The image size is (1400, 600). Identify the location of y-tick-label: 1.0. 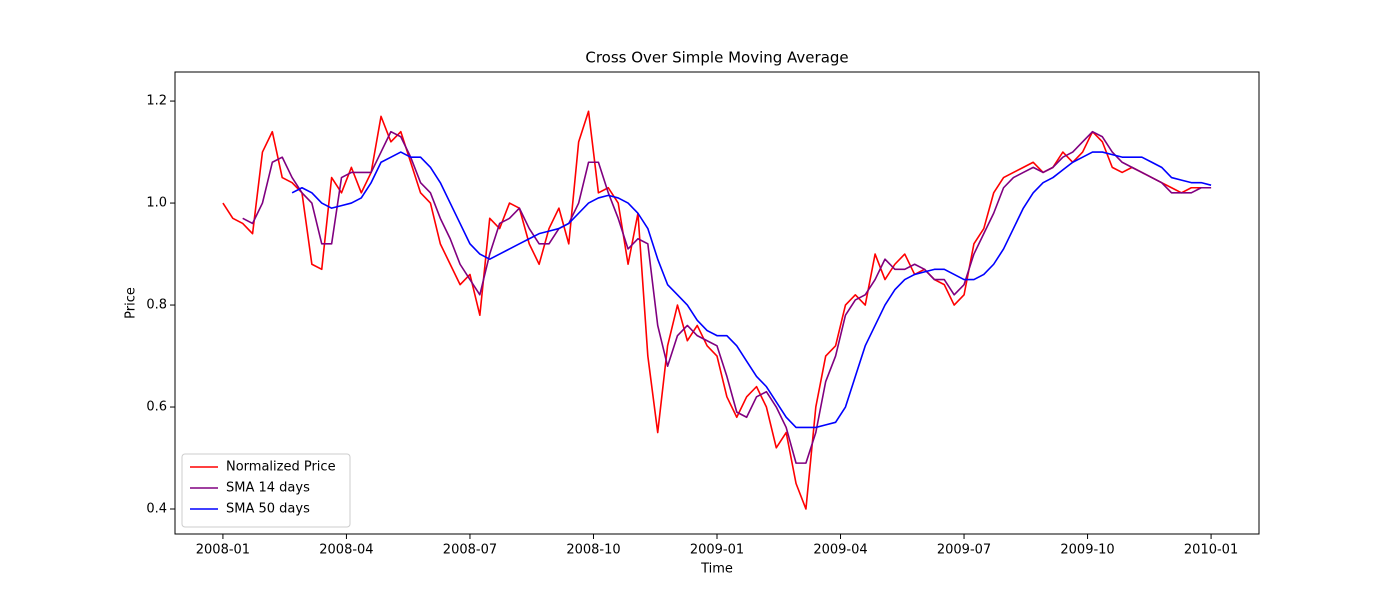
(156, 203).